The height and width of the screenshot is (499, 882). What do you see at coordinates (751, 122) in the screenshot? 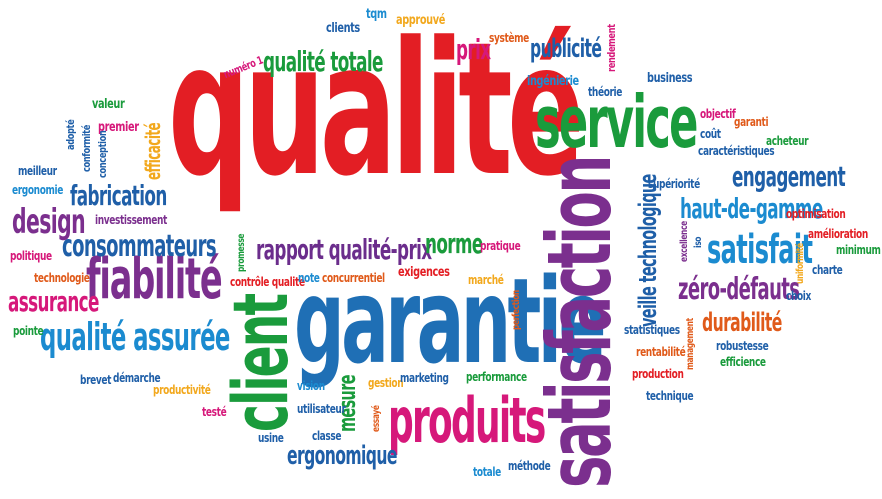
I see `word-garanti: garanti` at bounding box center [751, 122].